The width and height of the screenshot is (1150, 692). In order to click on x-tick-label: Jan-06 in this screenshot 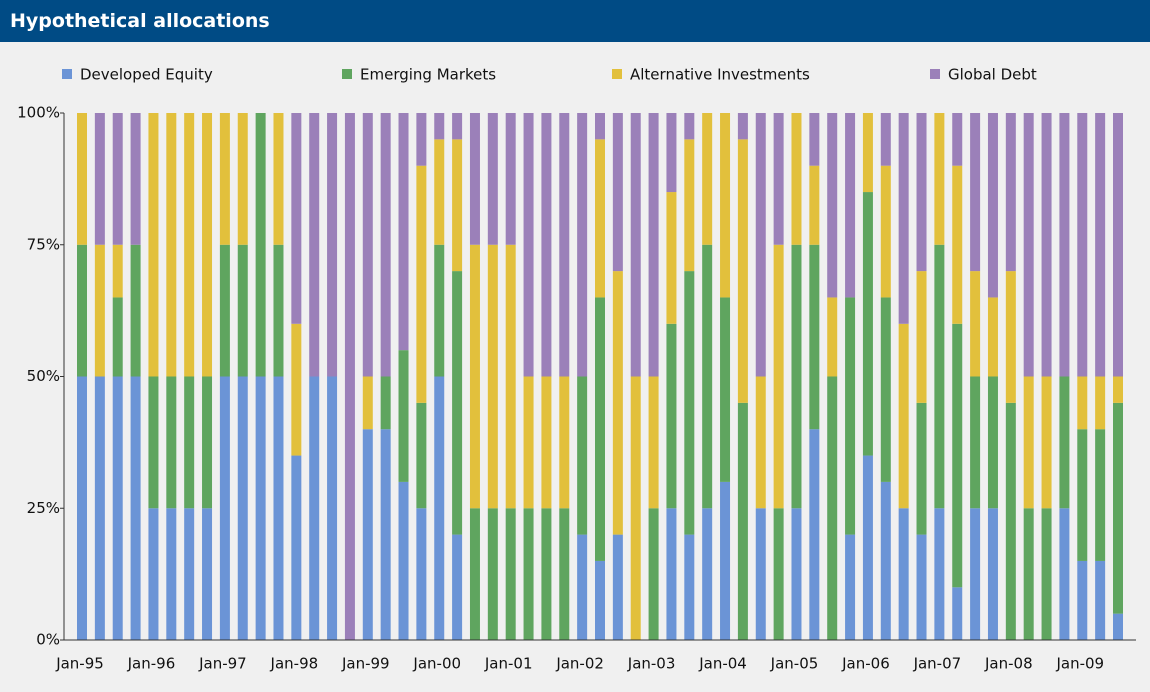, I will do `click(865, 664)`.